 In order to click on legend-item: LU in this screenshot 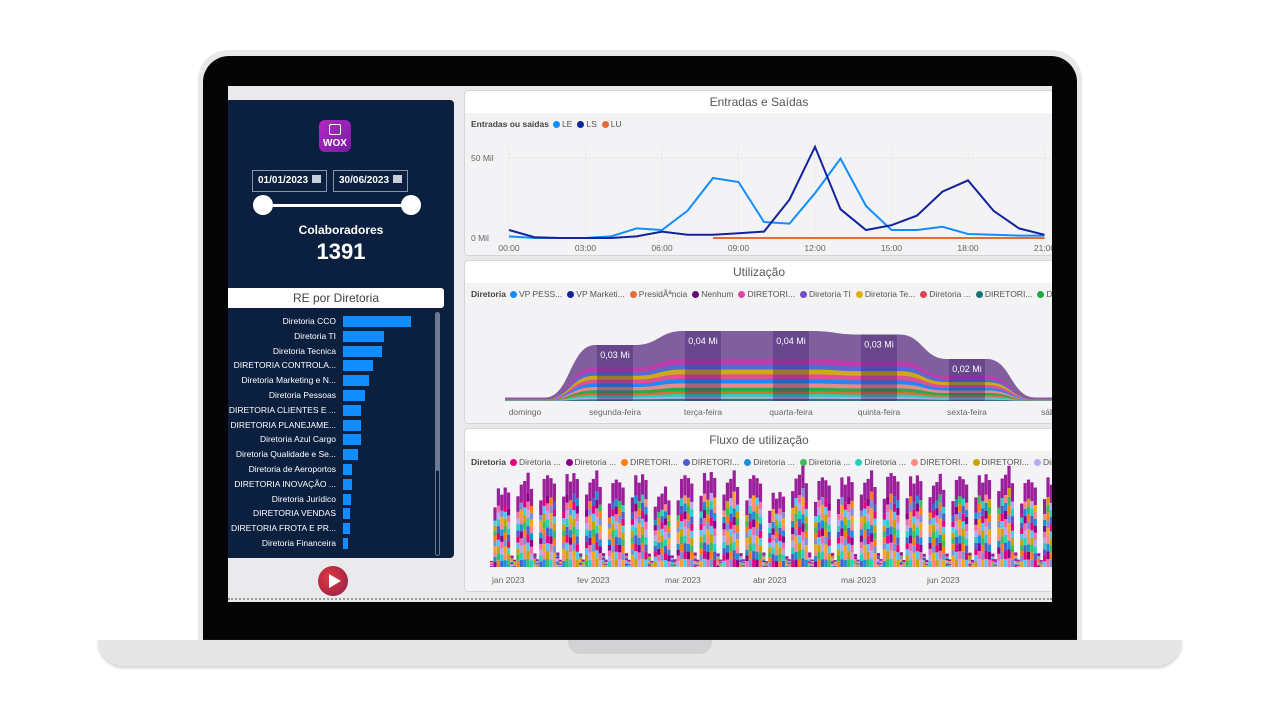, I will do `click(611, 124)`.